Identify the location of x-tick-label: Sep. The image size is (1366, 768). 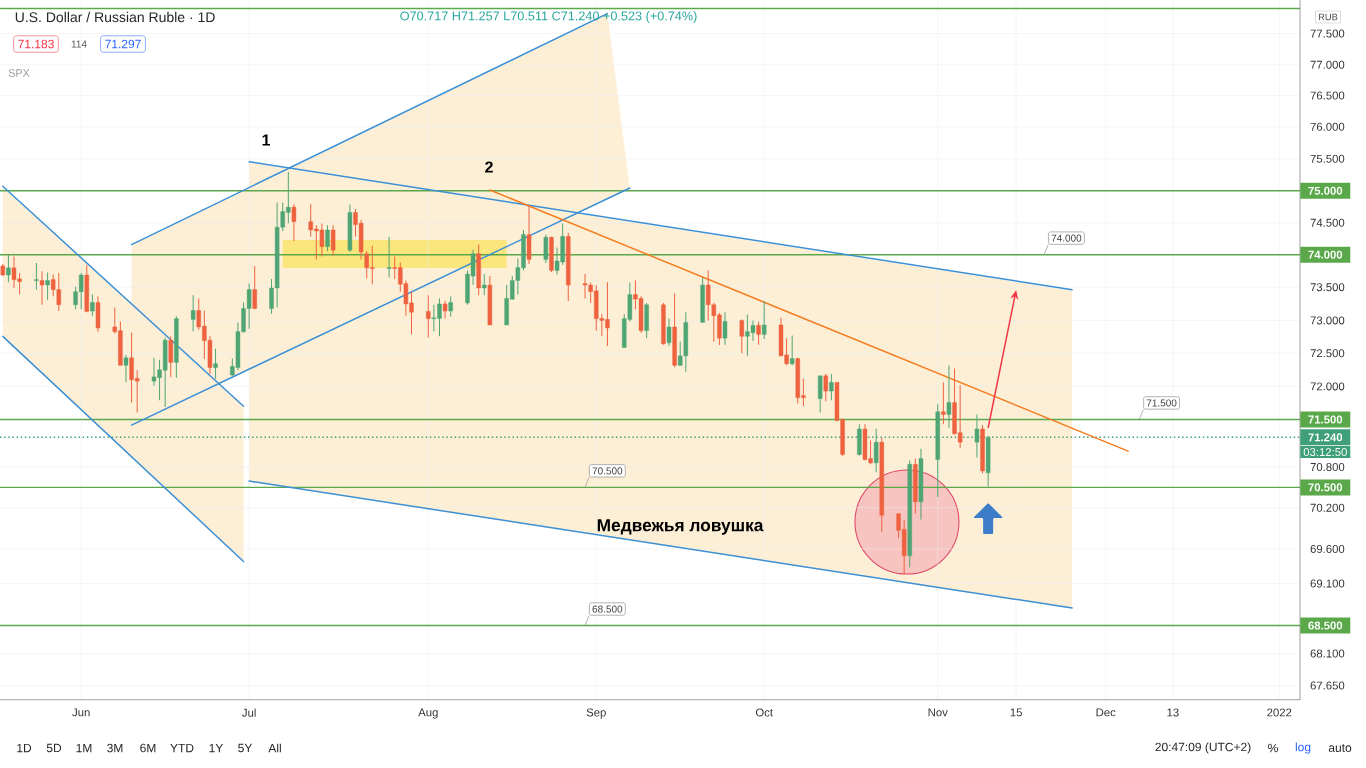
(596, 713).